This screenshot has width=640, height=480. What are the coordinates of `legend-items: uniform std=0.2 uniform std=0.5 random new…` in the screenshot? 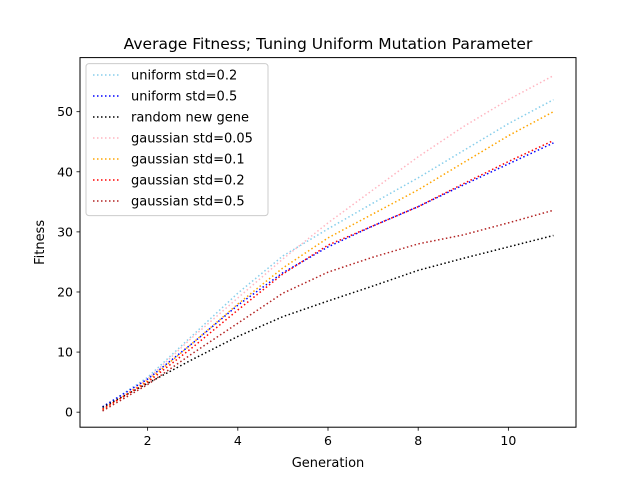 It's located at (173, 139).